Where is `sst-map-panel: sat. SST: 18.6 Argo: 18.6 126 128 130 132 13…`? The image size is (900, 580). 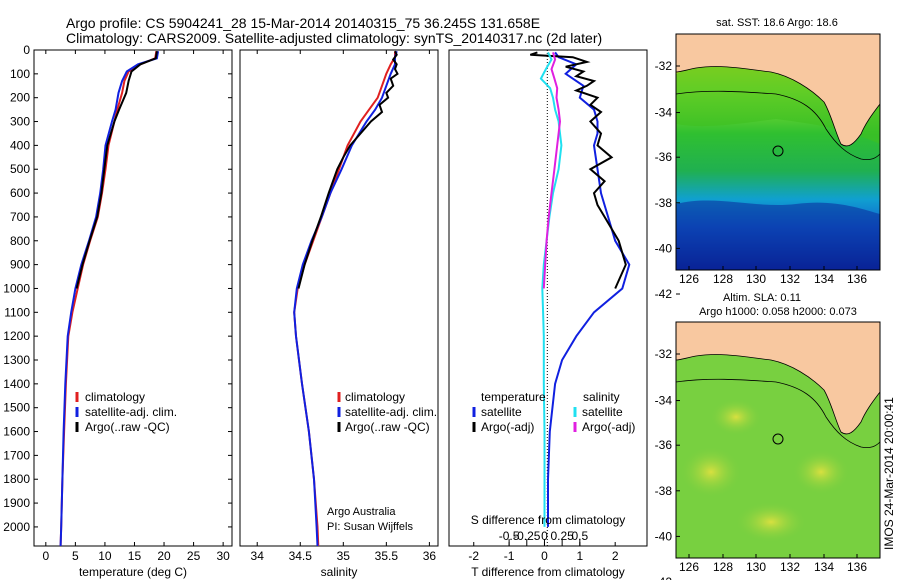
sst-map-panel: sat. SST: 18.6 Argo: 18.6 126 128 130 132 13… is located at coordinates (768, 159).